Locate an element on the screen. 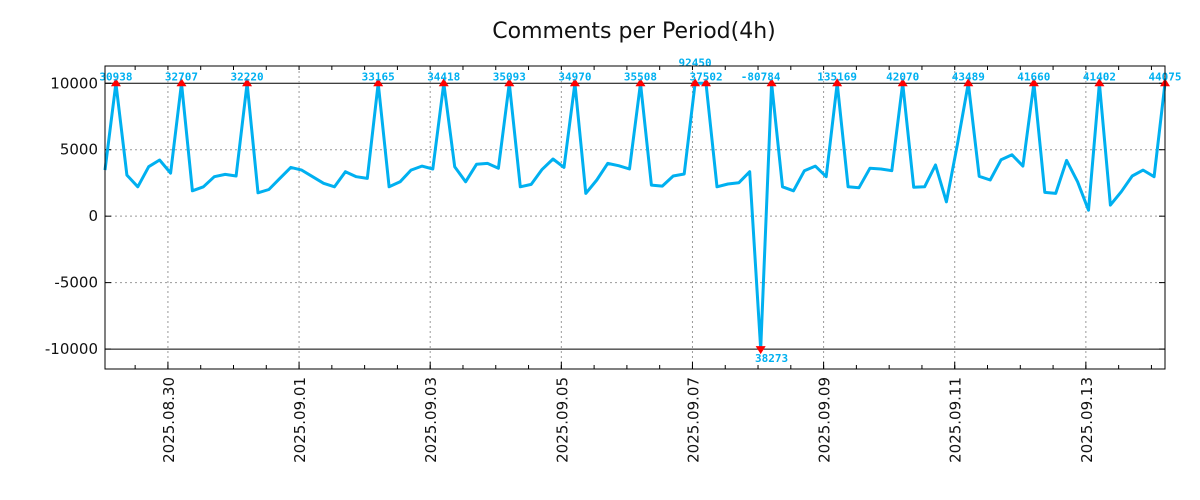 The height and width of the screenshot is (500, 1200). point-value-label: 43489 is located at coordinates (968, 76).